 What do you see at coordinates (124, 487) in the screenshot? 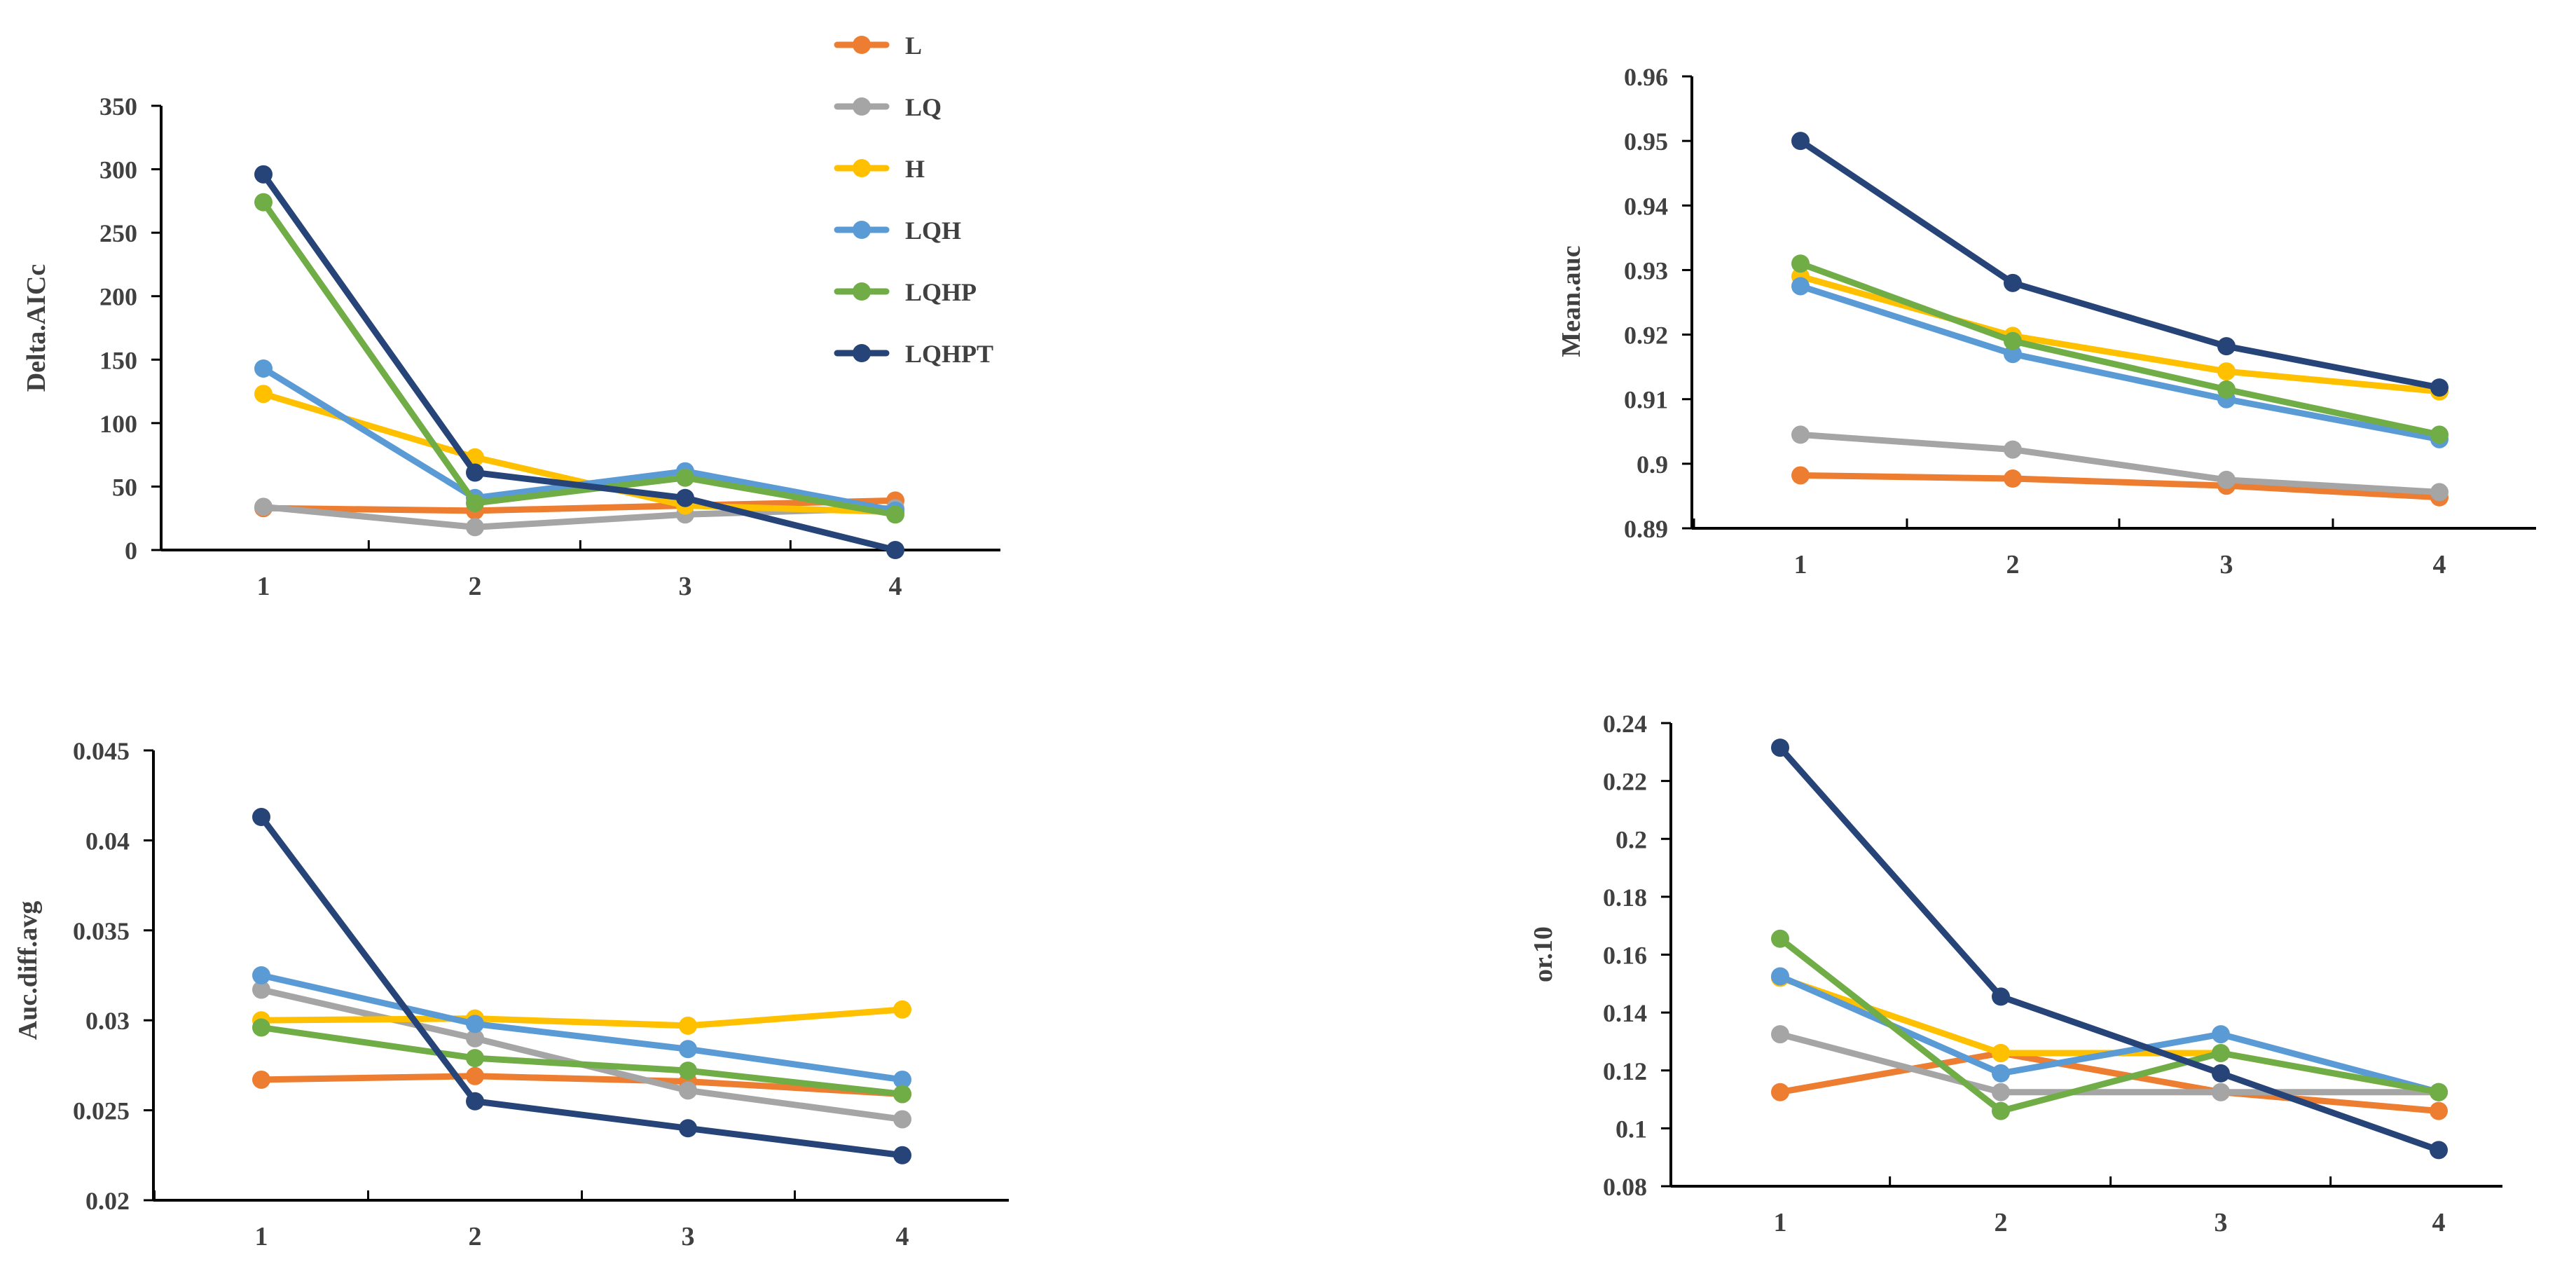
I see `y-tick-label: 50` at bounding box center [124, 487].